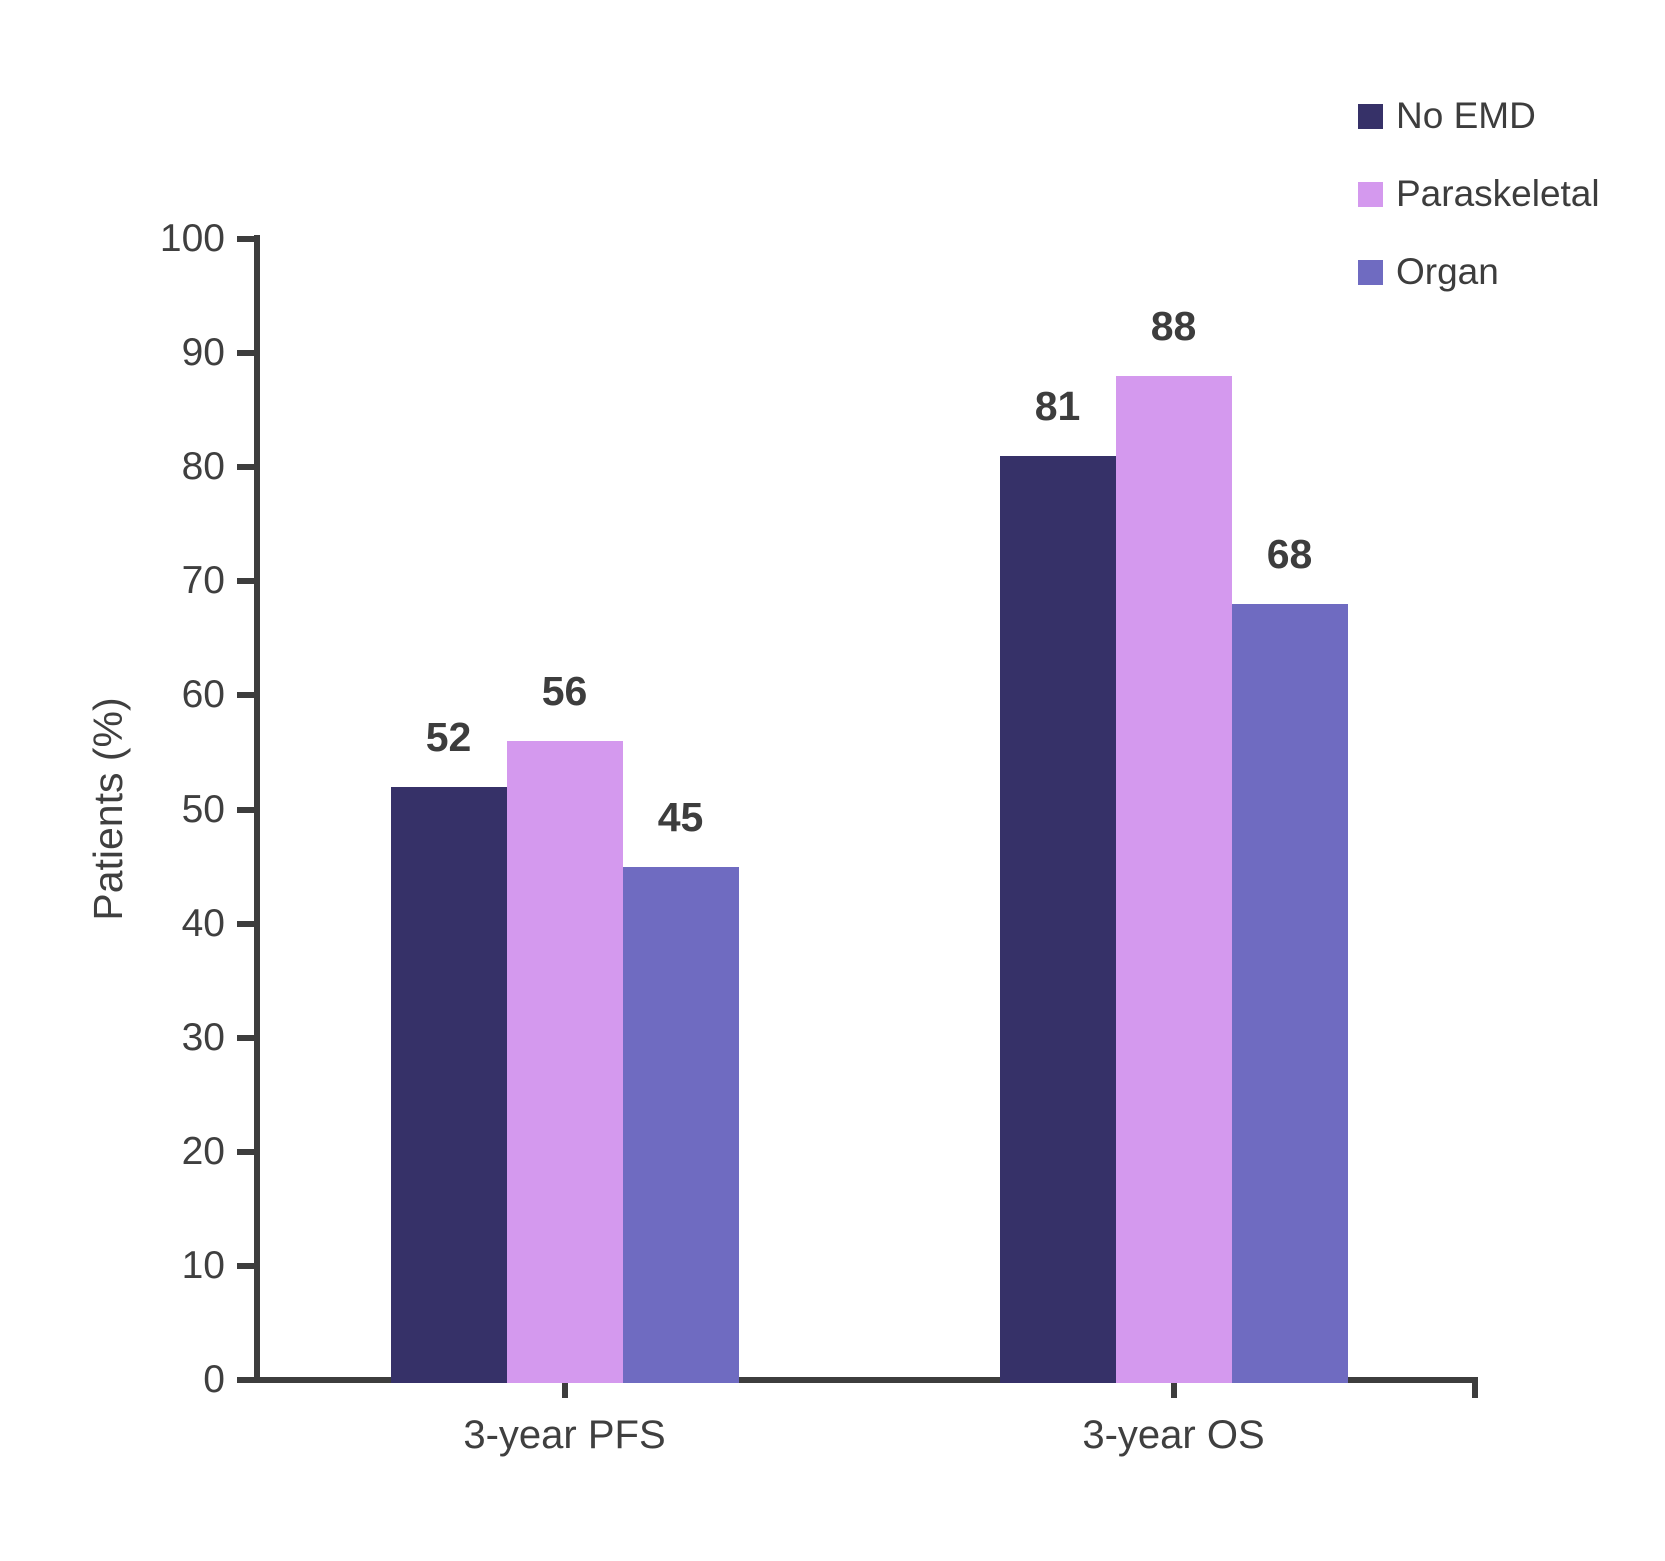 The height and width of the screenshot is (1561, 1665). I want to click on bar-value-label: 81, so click(1057, 405).